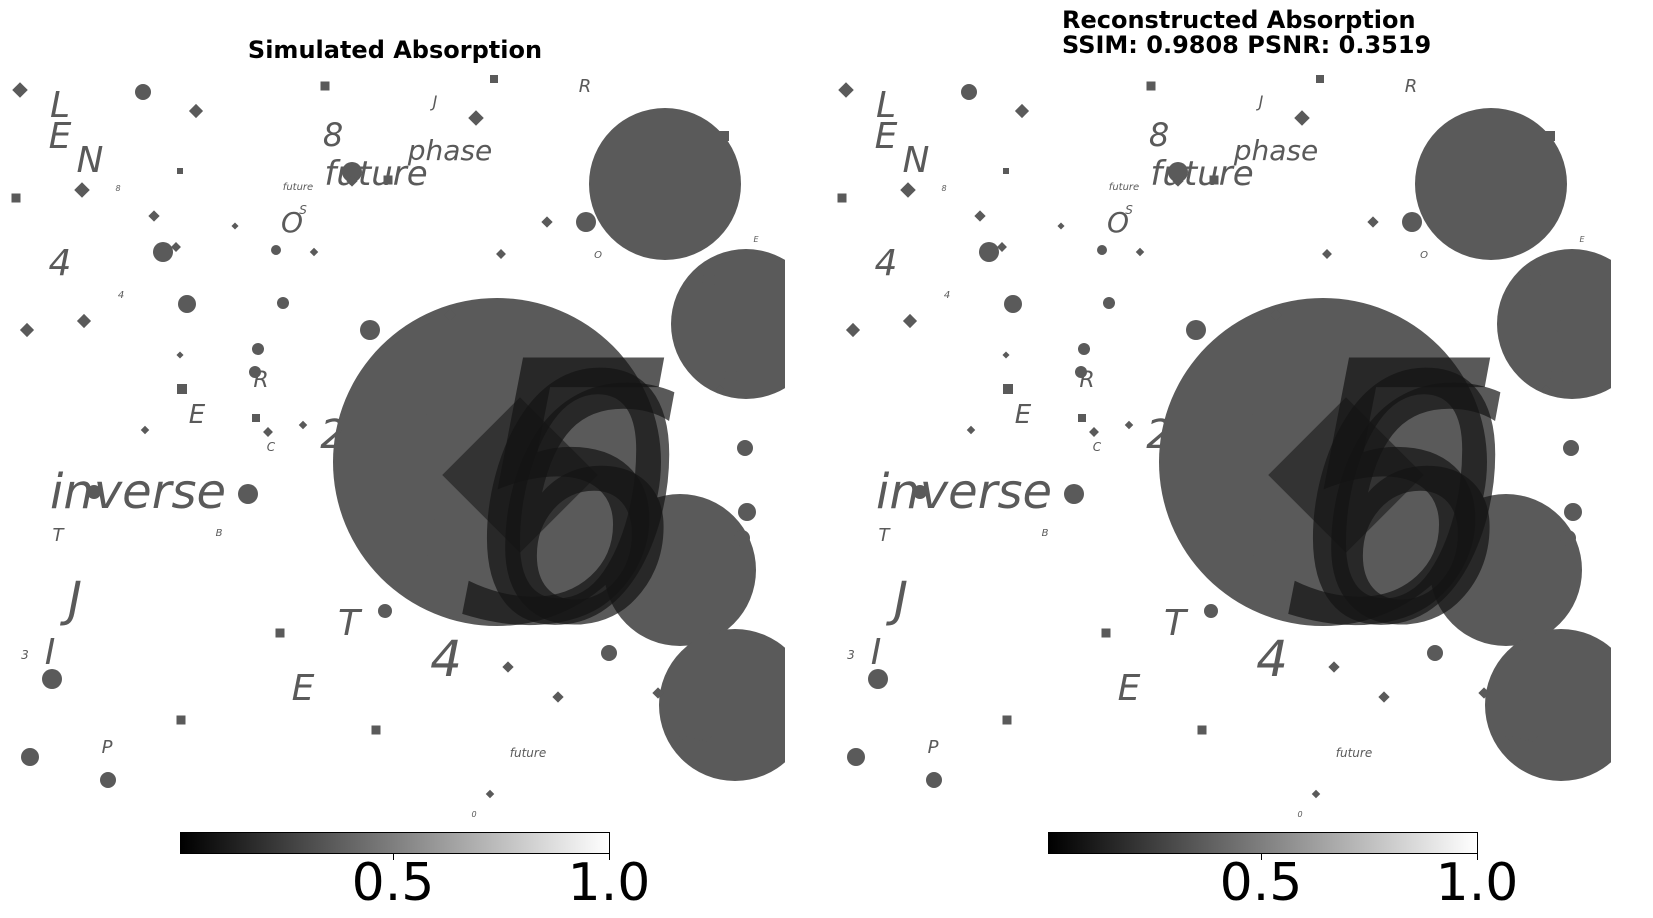  I want to click on letter-glyph: B, so click(1045, 533).